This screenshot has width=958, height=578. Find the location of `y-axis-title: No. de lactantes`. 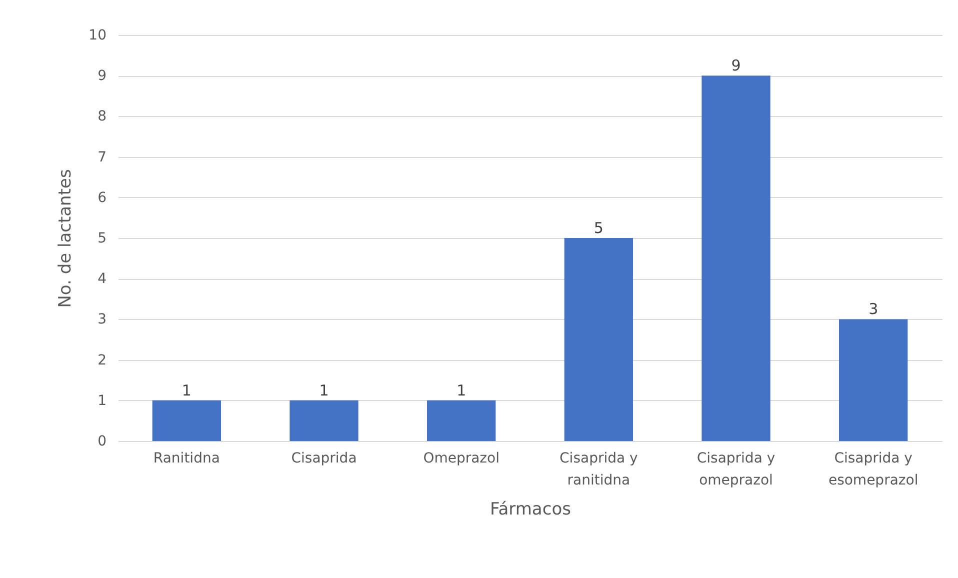

y-axis-title: No. de lactantes is located at coordinates (66, 238).